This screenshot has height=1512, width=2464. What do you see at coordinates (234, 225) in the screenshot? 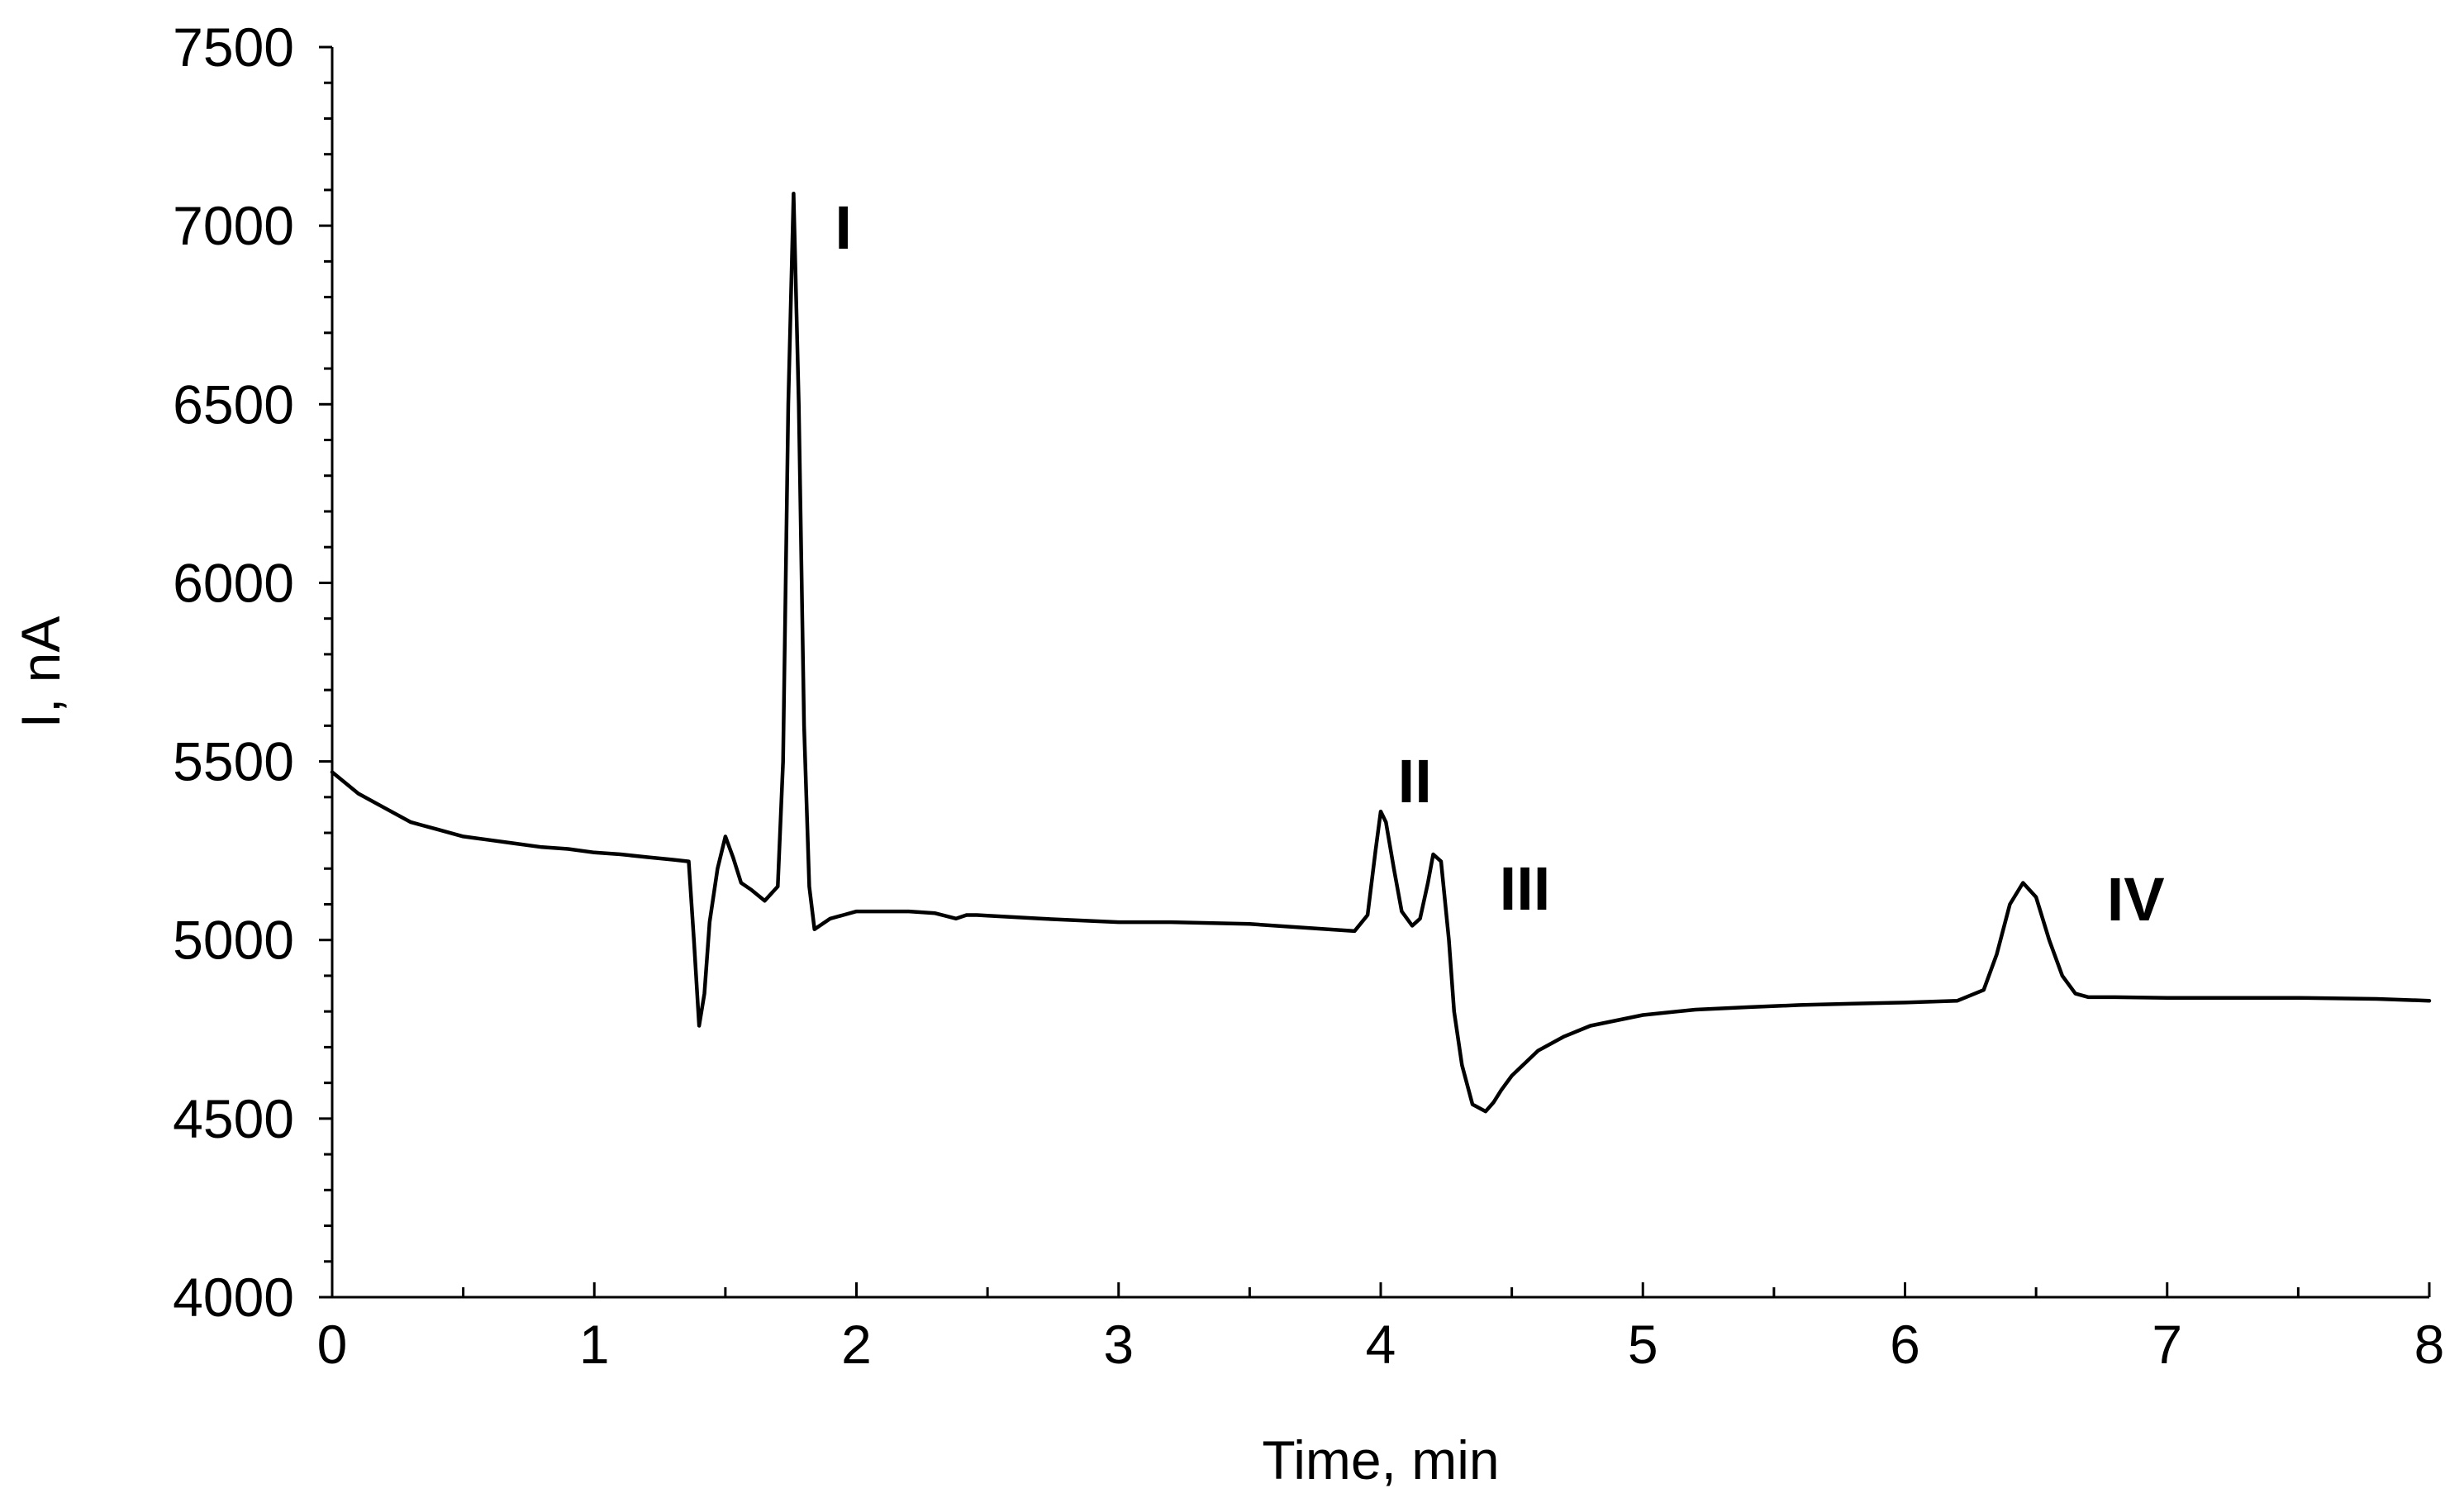
I see `y-tick-label: 7000` at bounding box center [234, 225].